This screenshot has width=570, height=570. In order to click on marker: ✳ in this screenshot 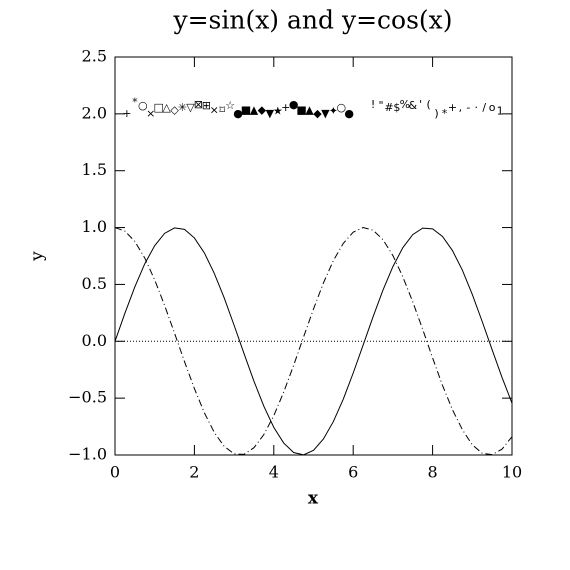, I will do `click(182, 107)`.